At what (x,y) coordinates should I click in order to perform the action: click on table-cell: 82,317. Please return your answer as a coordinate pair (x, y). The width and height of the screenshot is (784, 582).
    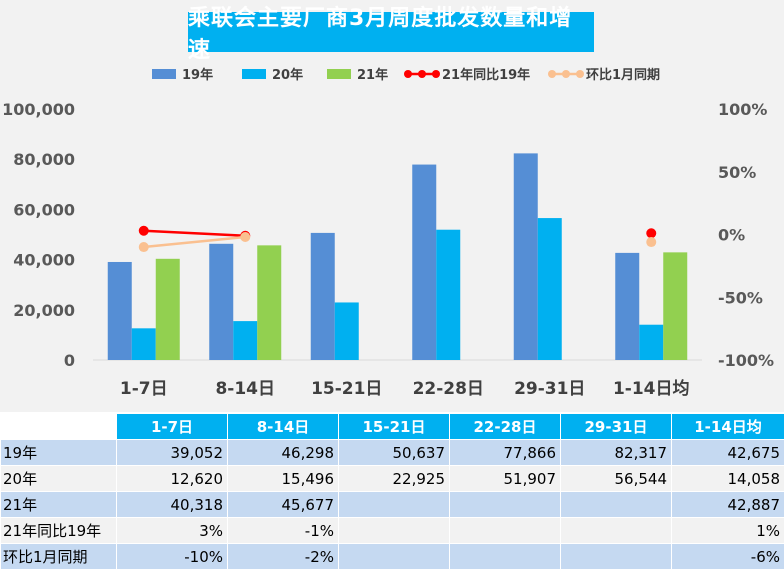
    Looking at the image, I should click on (616, 452).